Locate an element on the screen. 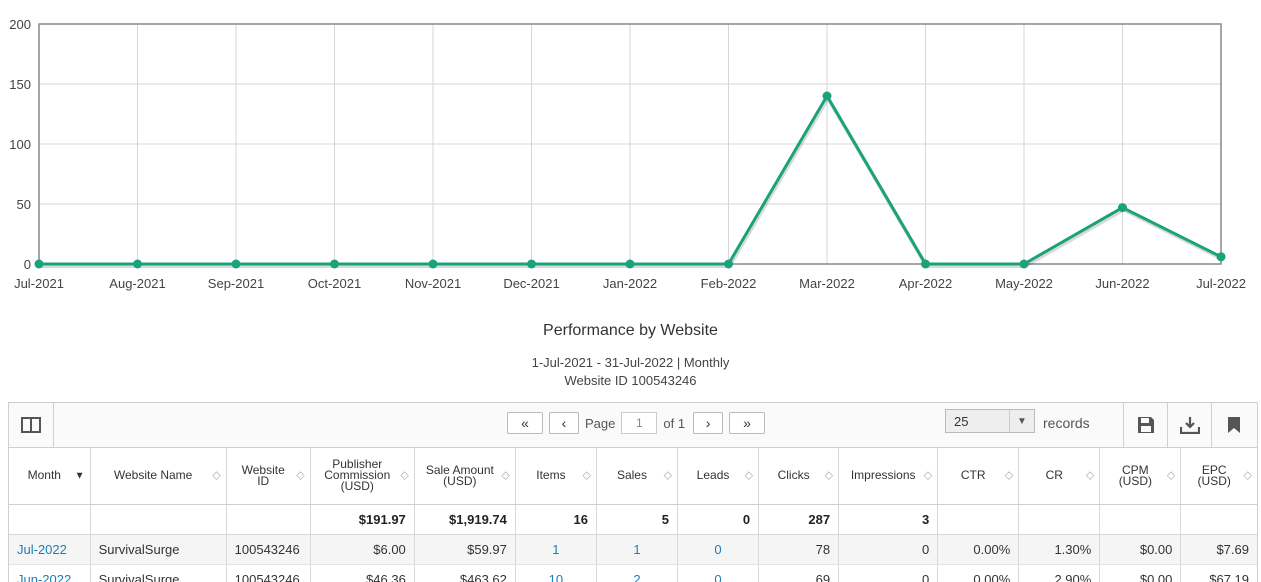 The height and width of the screenshot is (582, 1261). column-header-label: Clicks is located at coordinates (793, 475).